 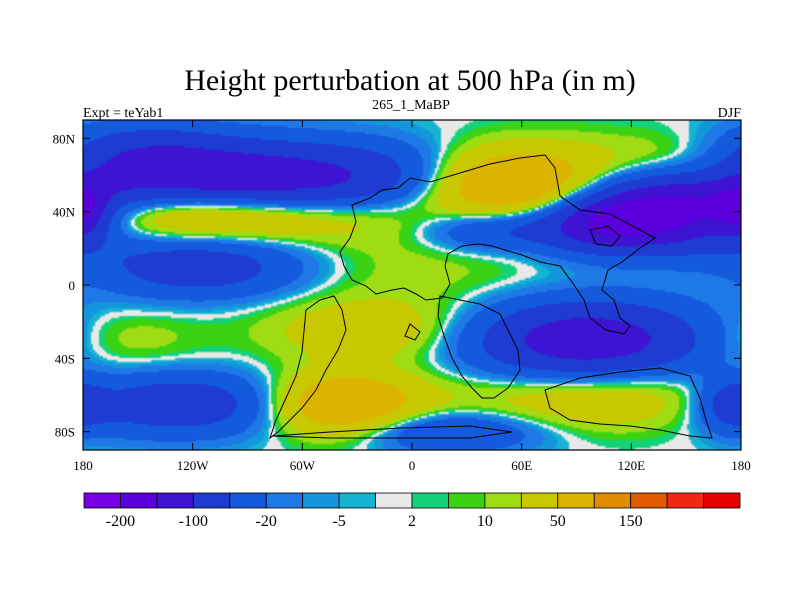 What do you see at coordinates (64, 212) in the screenshot?
I see `y-tick-label: 40N` at bounding box center [64, 212].